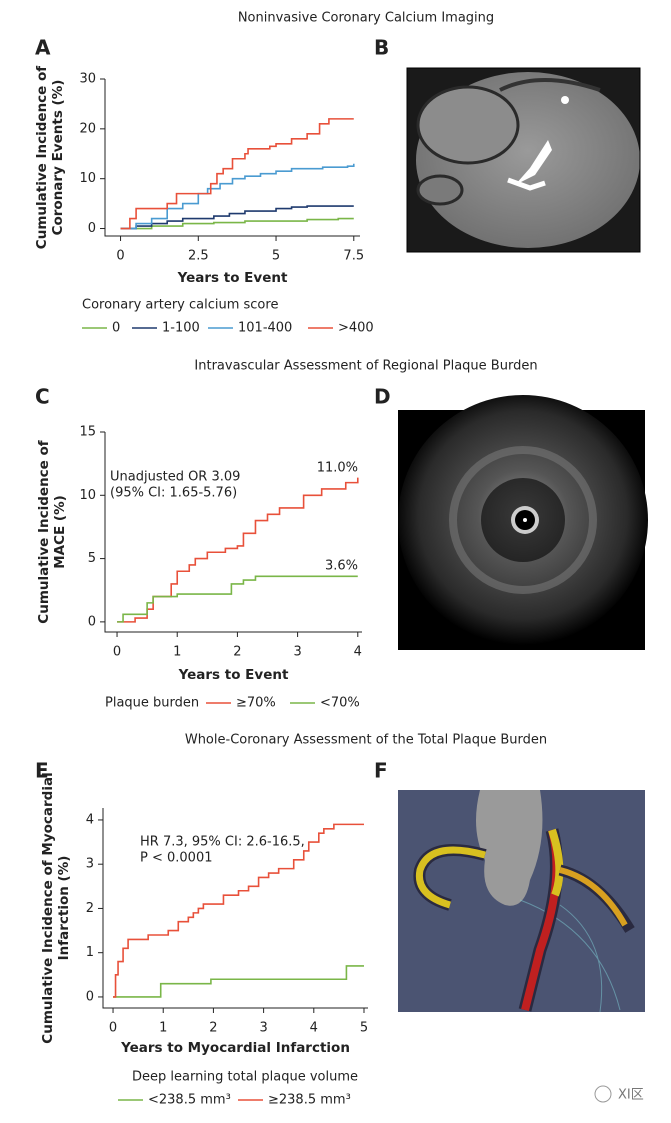  I want to click on legend-title: Plaque burden, so click(152, 703).